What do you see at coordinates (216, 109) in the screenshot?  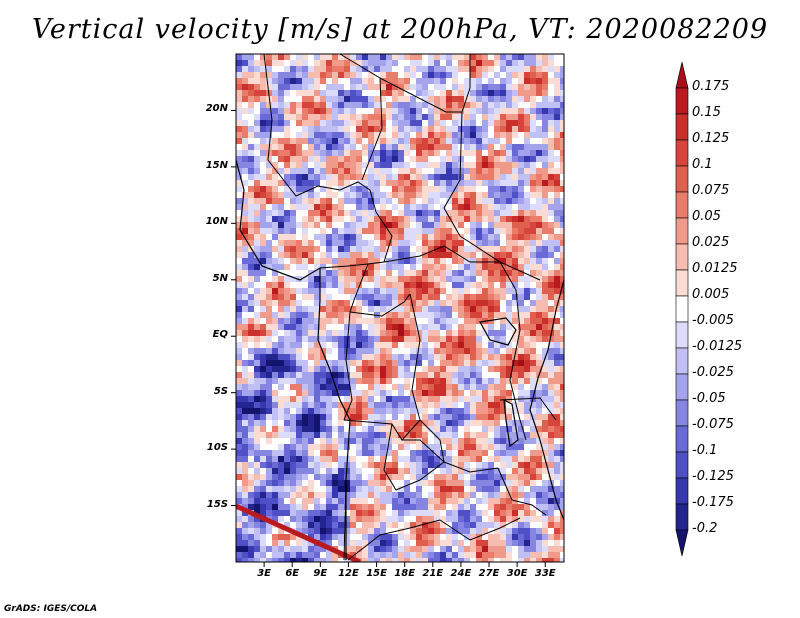 I see `lat-label: 20N` at bounding box center [216, 109].